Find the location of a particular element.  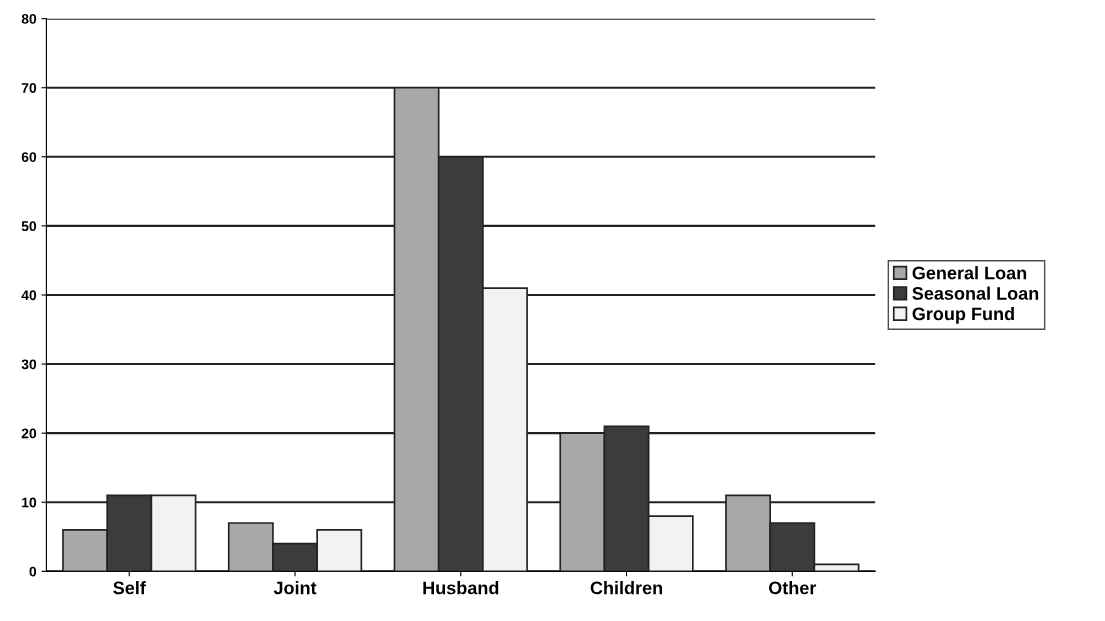

y-tick-label: 30 is located at coordinates (29, 364).